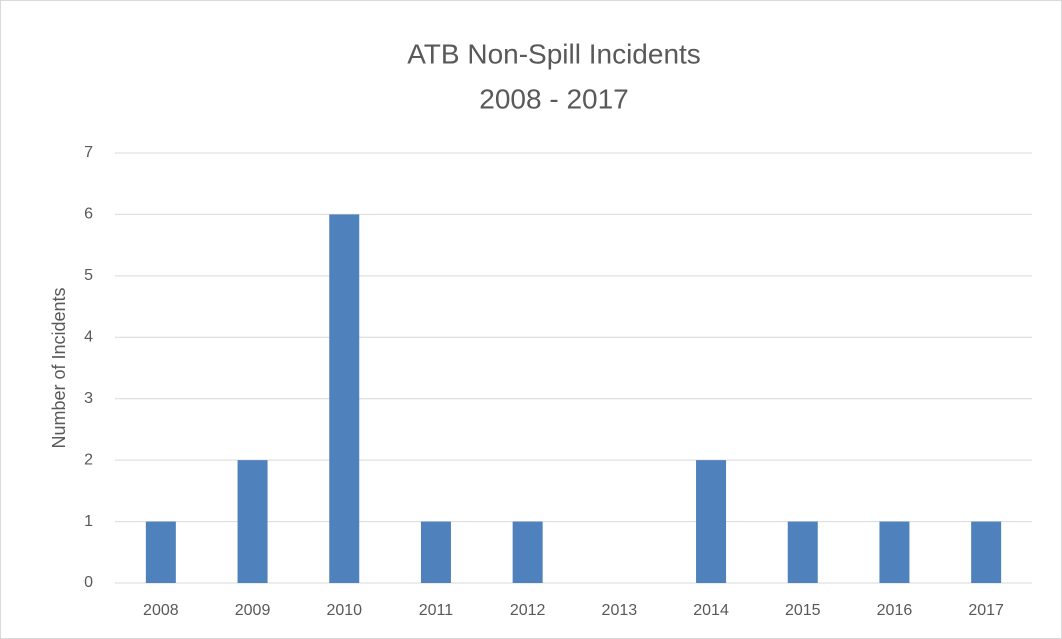 The height and width of the screenshot is (639, 1062). Describe the element at coordinates (88, 521) in the screenshot. I see `y-tick-label: 1` at that location.